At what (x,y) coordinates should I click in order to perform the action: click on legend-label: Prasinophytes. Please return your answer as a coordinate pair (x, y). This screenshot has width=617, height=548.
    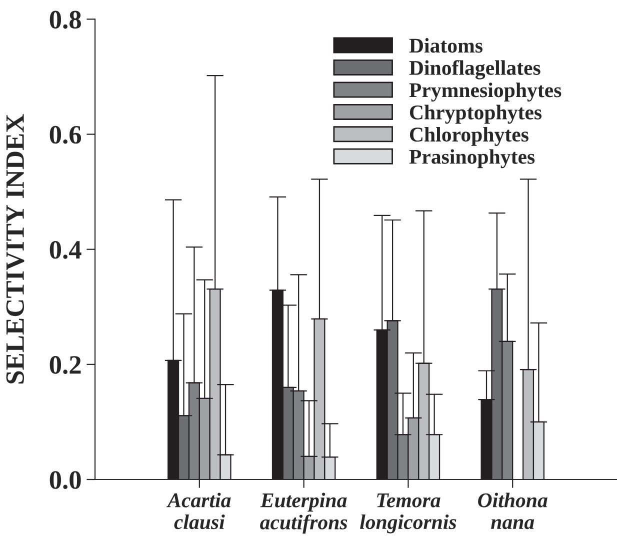
    Looking at the image, I should click on (472, 158).